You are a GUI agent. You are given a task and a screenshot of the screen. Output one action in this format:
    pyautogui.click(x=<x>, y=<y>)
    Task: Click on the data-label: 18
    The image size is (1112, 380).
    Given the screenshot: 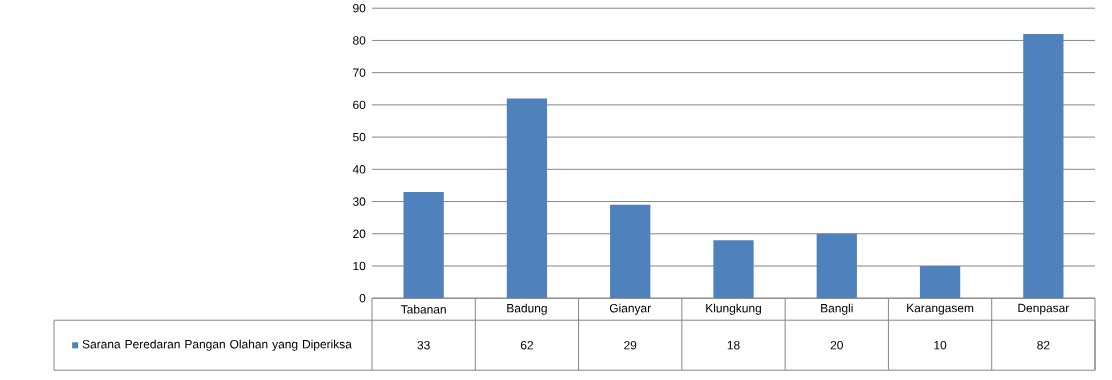 What is the action you would take?
    pyautogui.click(x=733, y=345)
    